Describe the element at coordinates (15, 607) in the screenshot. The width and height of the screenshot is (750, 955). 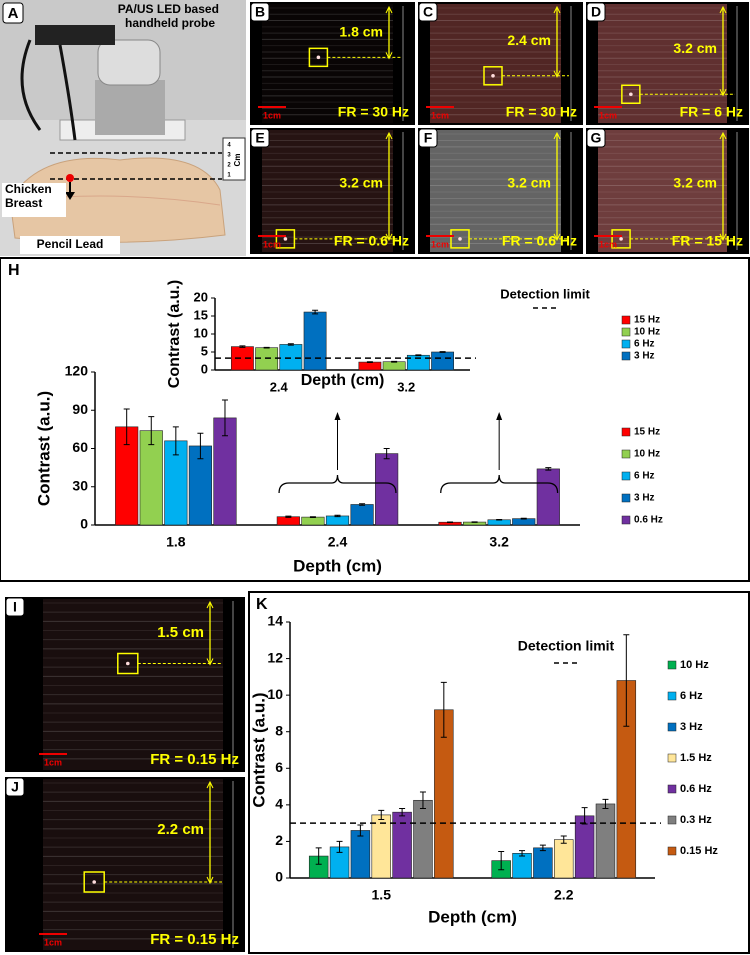
I see `panel-letter: I` at that location.